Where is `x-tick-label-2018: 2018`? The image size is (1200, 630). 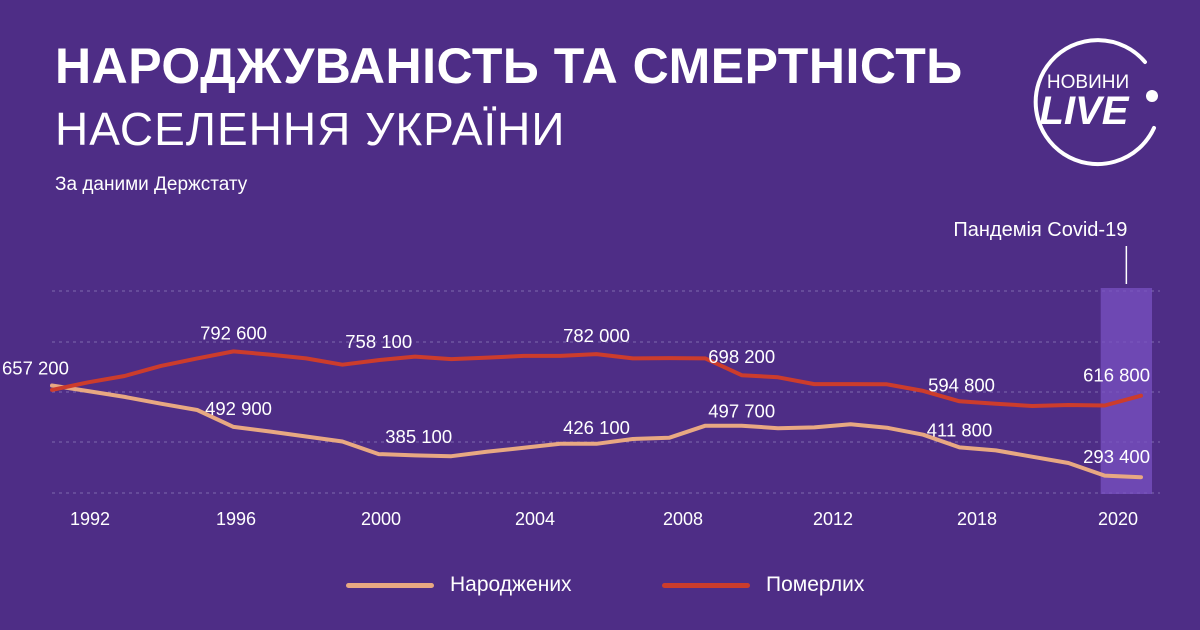 x-tick-label-2018: 2018 is located at coordinates (977, 519).